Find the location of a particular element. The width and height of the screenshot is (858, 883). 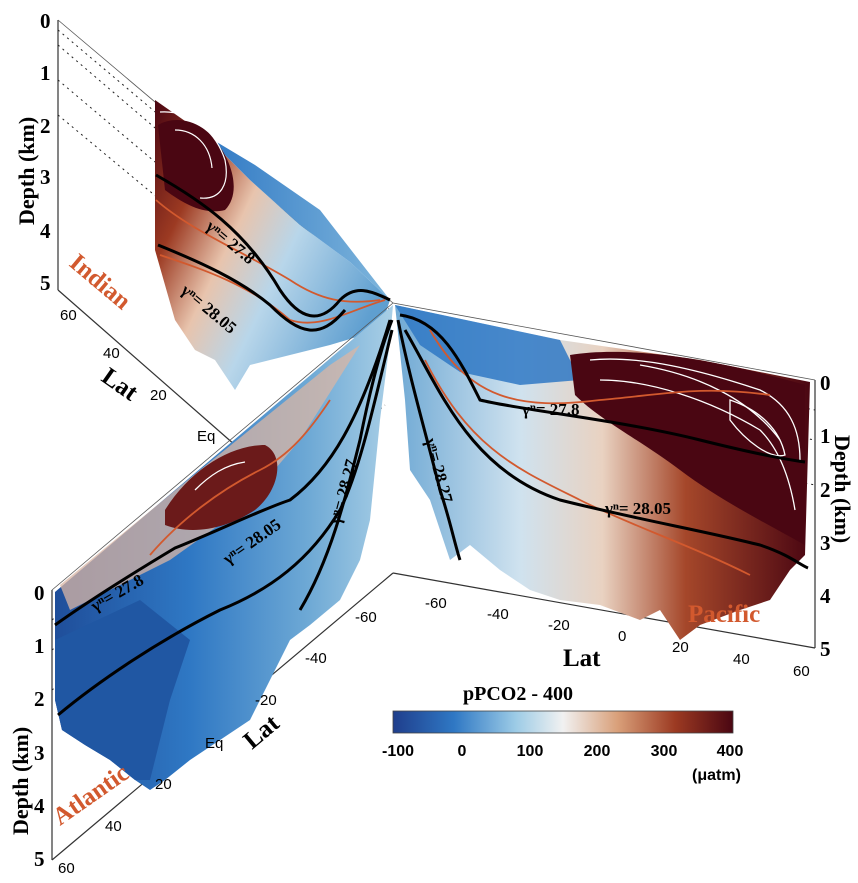

atlantic-depth-label: Depth (km) is located at coordinates (20, 781).